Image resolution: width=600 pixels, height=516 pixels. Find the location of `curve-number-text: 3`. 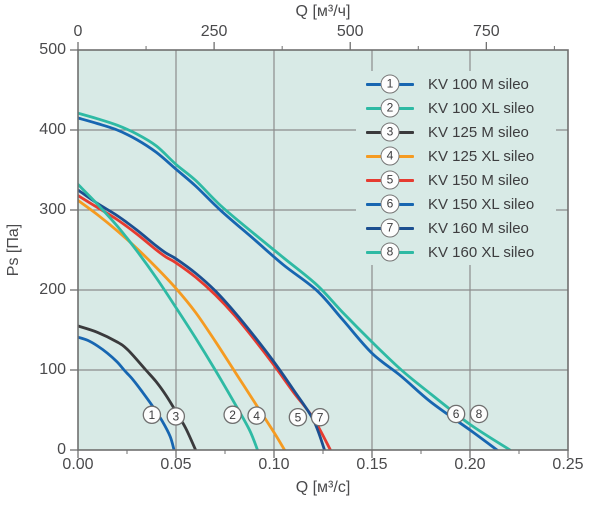

curve-number-text: 3 is located at coordinates (175, 417).